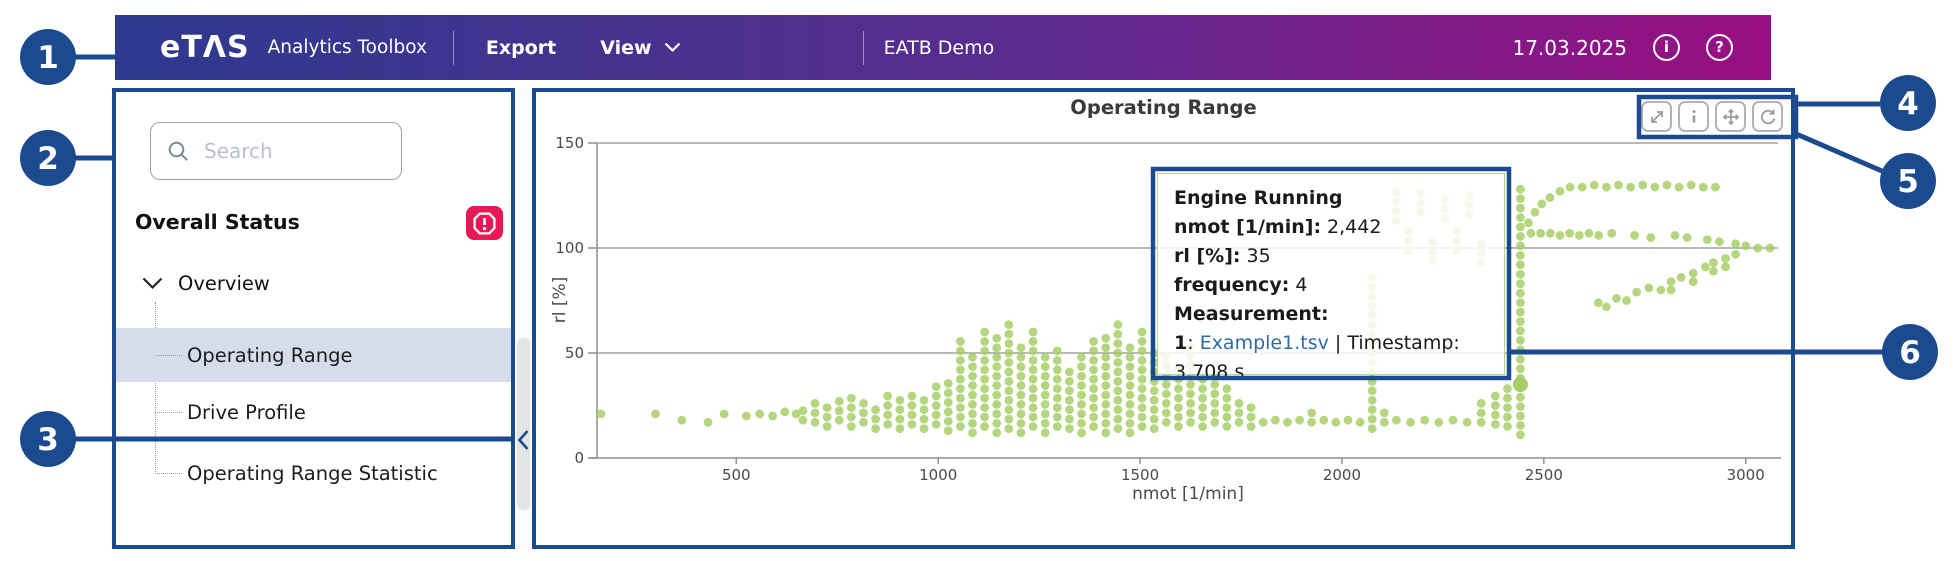 The image size is (1956, 561). I want to click on pan-button, so click(1730, 116).